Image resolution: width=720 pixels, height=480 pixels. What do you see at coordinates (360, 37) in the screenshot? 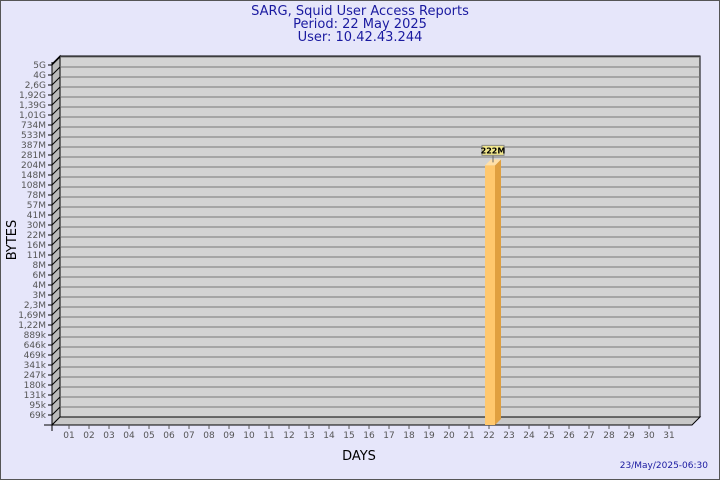
I see `chart-user: User: 10.42.43.244` at bounding box center [360, 37].